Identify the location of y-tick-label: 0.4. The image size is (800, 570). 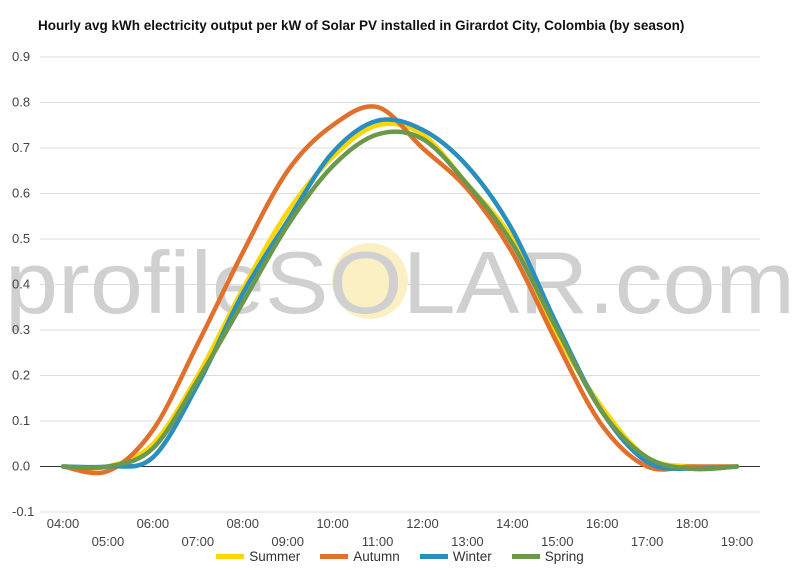
(21, 284).